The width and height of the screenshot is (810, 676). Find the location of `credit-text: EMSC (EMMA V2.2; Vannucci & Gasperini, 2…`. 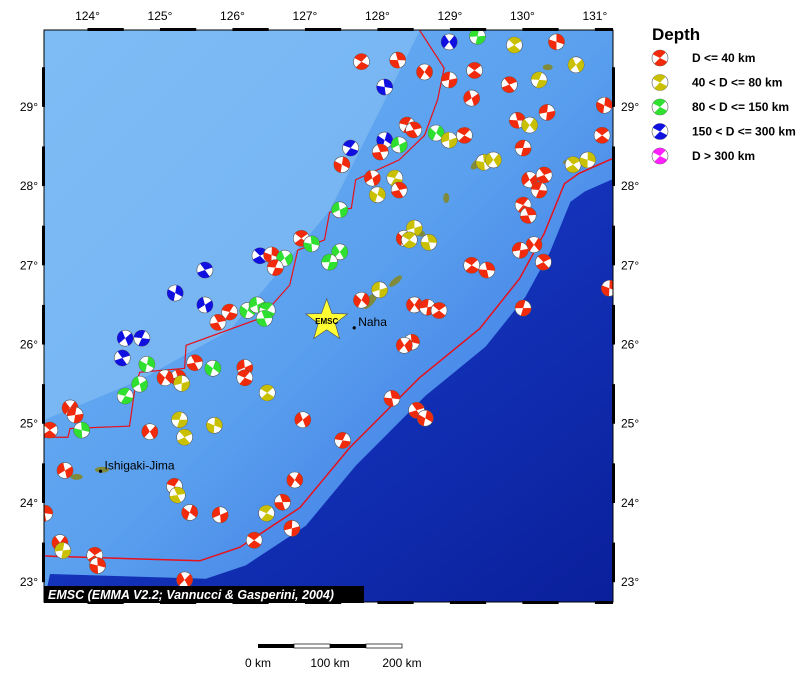

credit-text: EMSC (EMMA V2.2; Vannucci & Gasperini, 2… is located at coordinates (191, 595).